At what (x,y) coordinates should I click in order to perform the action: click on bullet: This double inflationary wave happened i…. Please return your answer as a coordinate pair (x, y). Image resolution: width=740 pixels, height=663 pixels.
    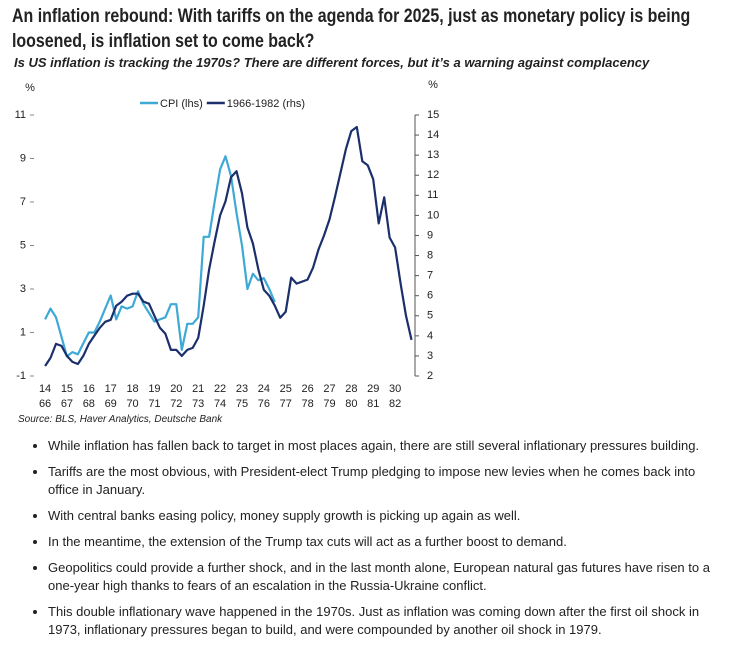
    Looking at the image, I should click on (388, 621).